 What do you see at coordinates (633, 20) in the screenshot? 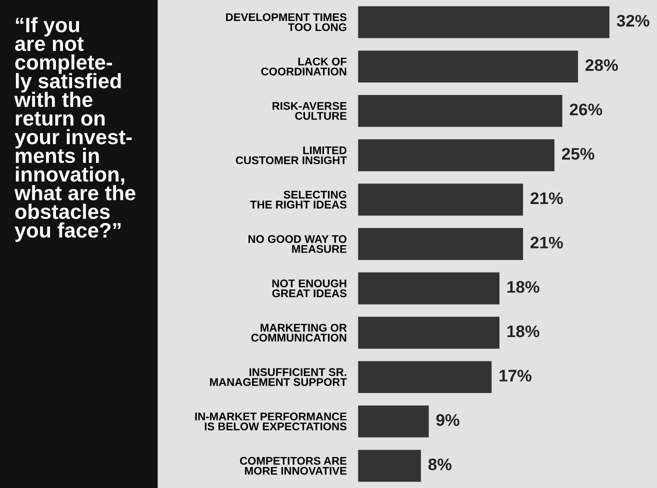
I see `data-label: 32%` at bounding box center [633, 20].